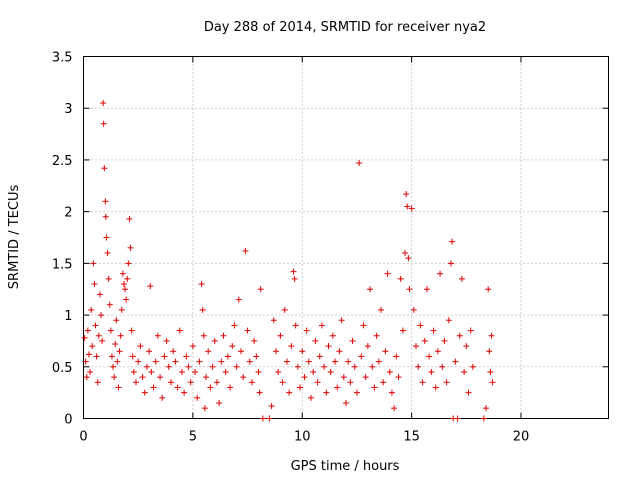 The width and height of the screenshot is (640, 480). I want to click on x-tick-label: 5, so click(193, 437).